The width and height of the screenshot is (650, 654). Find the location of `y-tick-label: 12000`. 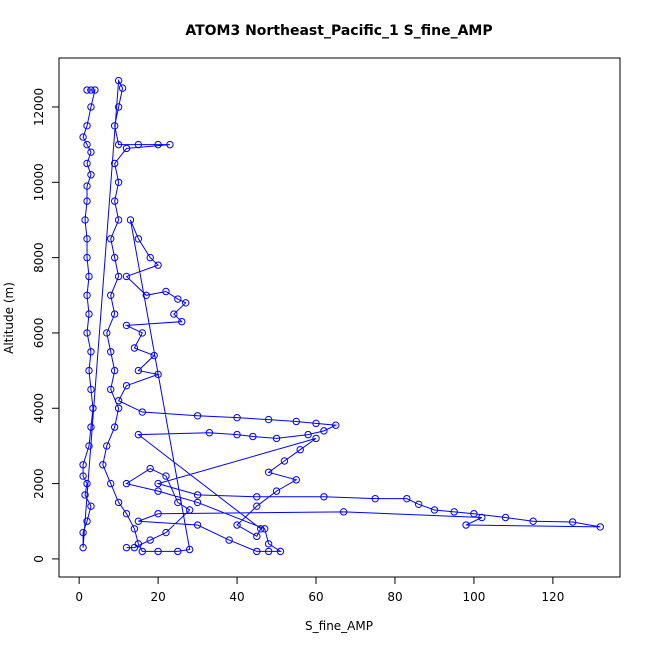

y-tick-label: 12000 is located at coordinates (39, 107).